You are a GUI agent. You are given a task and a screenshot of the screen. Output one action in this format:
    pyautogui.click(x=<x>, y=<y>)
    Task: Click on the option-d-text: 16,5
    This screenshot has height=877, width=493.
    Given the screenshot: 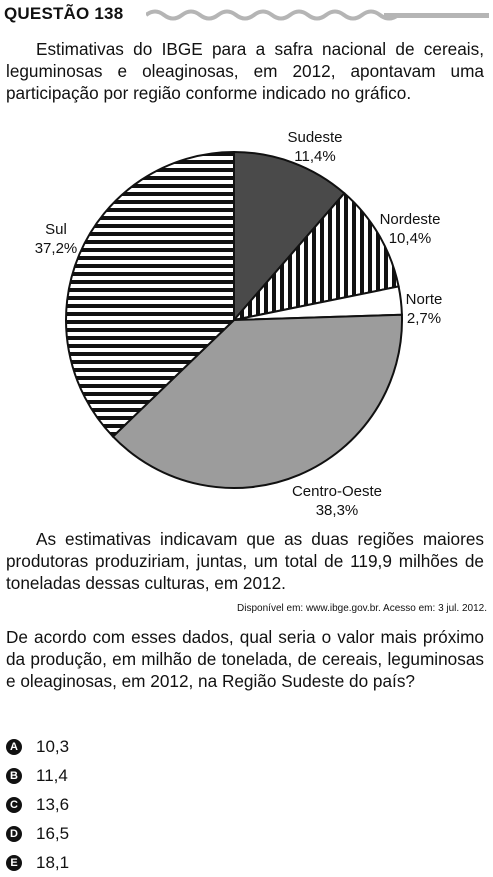 What is the action you would take?
    pyautogui.click(x=53, y=833)
    